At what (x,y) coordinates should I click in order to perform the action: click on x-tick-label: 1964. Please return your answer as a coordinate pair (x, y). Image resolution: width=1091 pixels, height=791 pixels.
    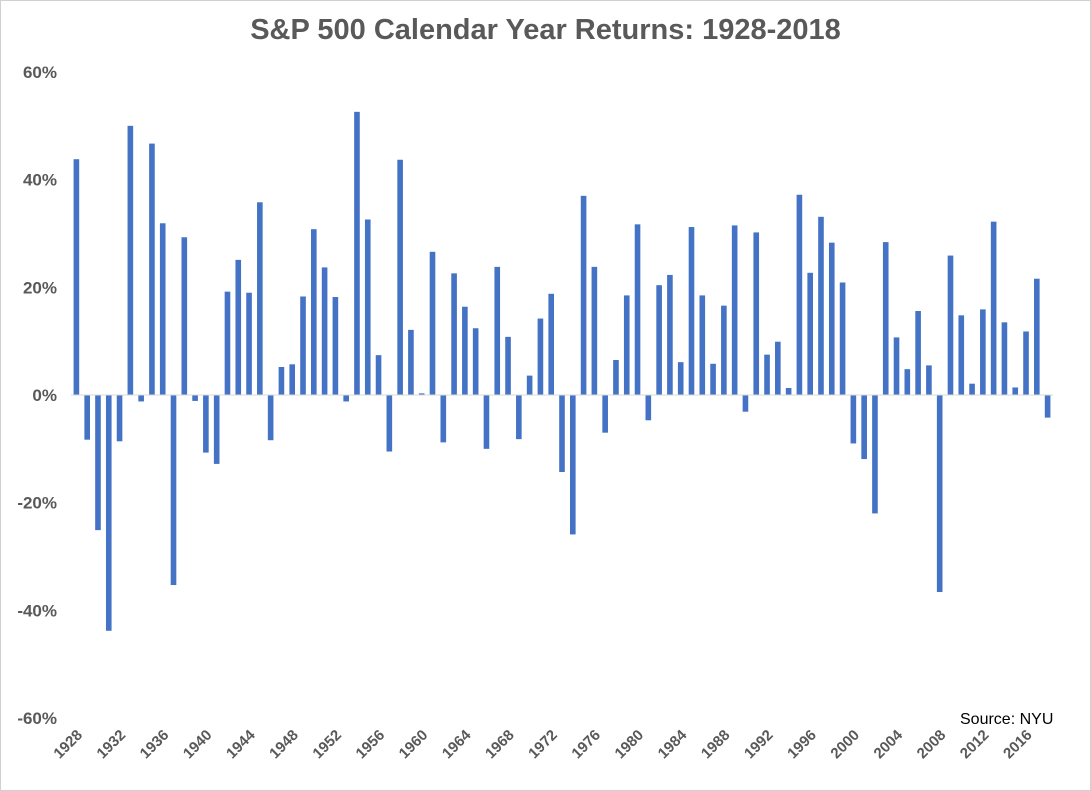
    Looking at the image, I should click on (457, 744).